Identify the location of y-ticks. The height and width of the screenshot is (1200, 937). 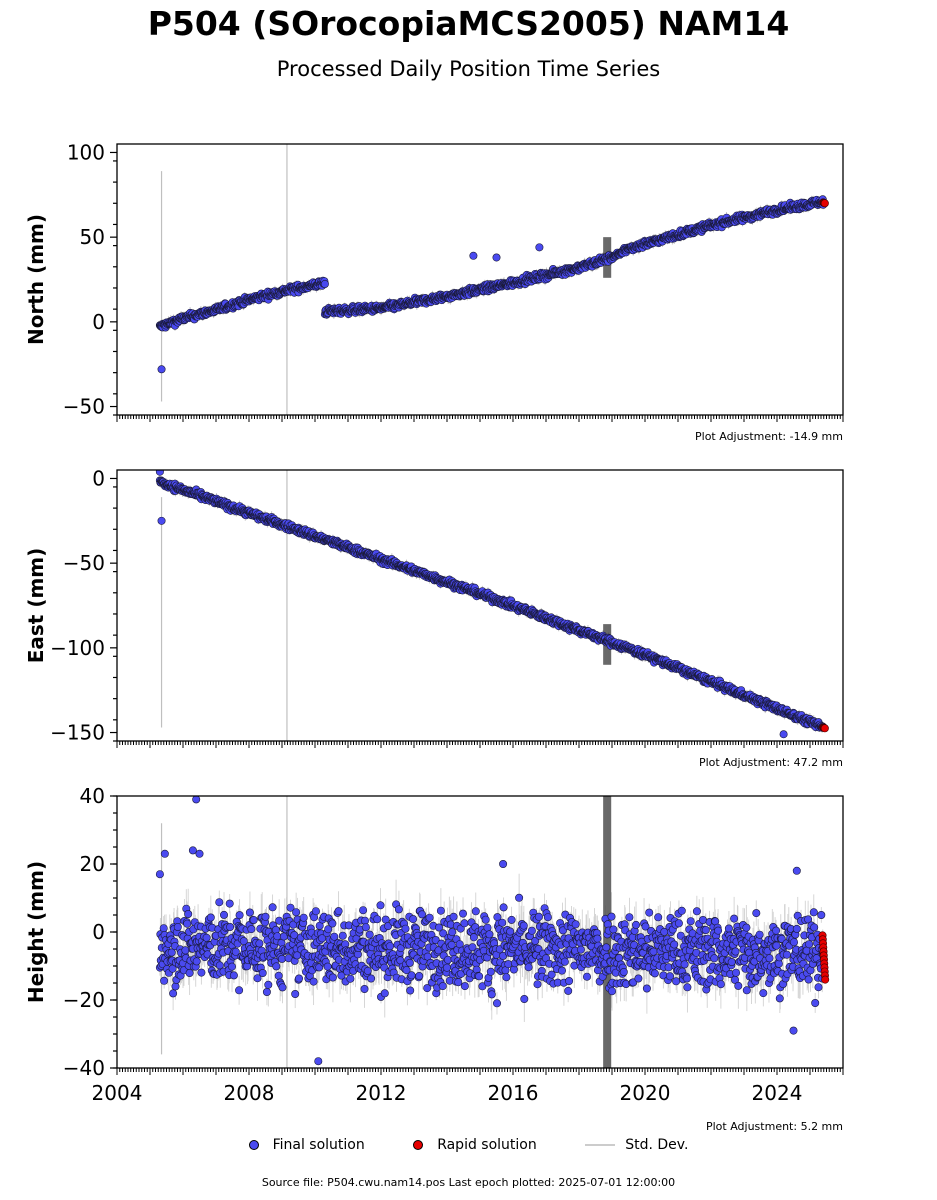
(113, 283).